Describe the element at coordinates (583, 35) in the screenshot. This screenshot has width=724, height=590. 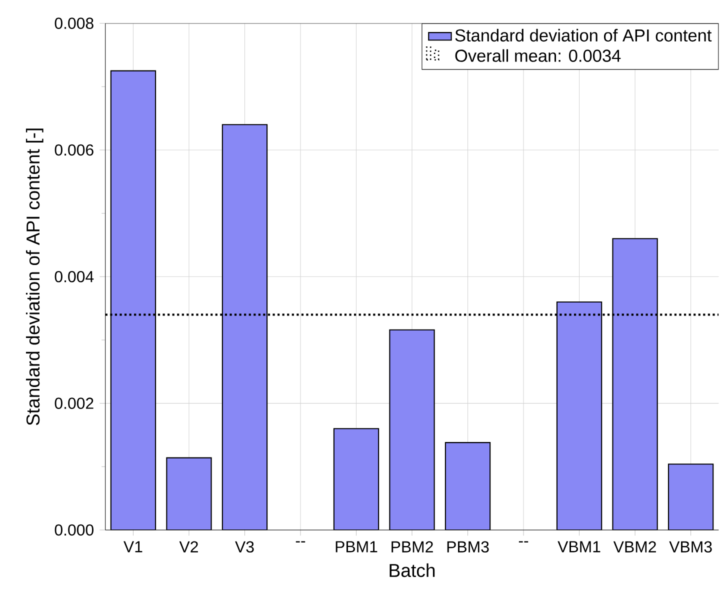
I see `legend-label: Standard deviation of API content` at that location.